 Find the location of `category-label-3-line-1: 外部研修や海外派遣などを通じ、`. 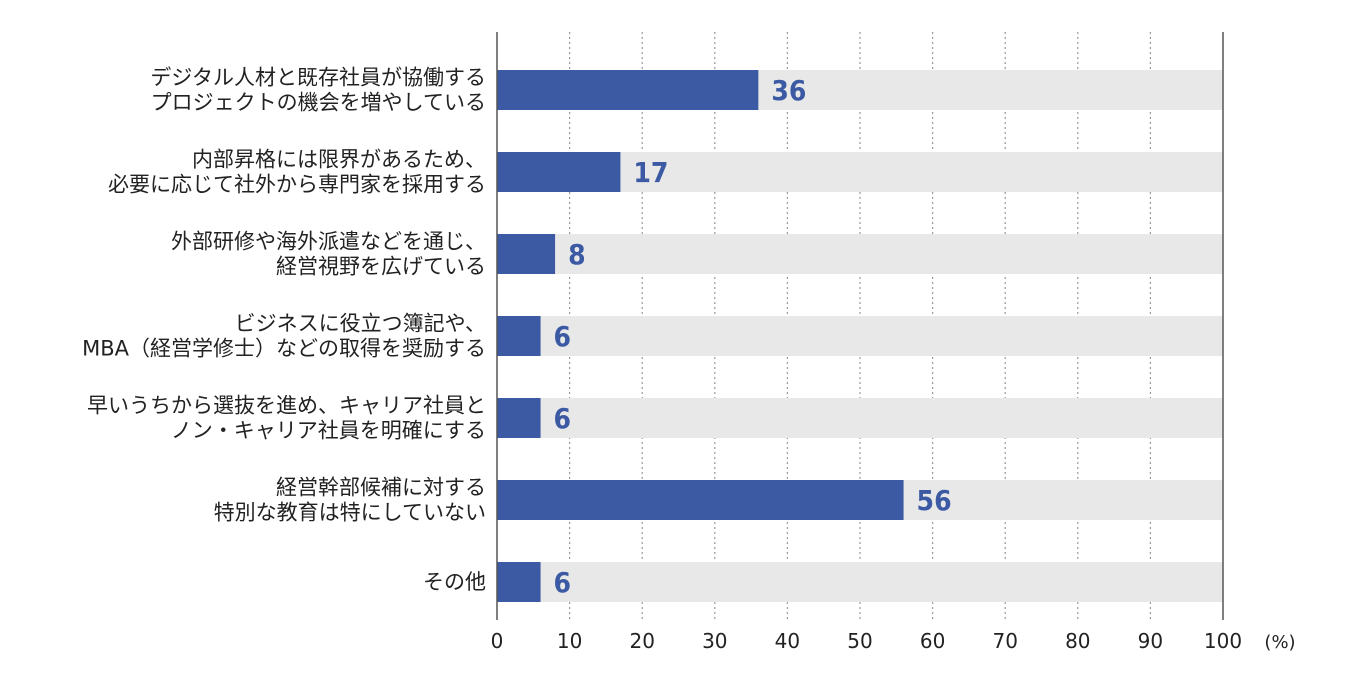

category-label-3-line-1: 外部研修や海外派遣などを通じ、 is located at coordinates (328, 242).